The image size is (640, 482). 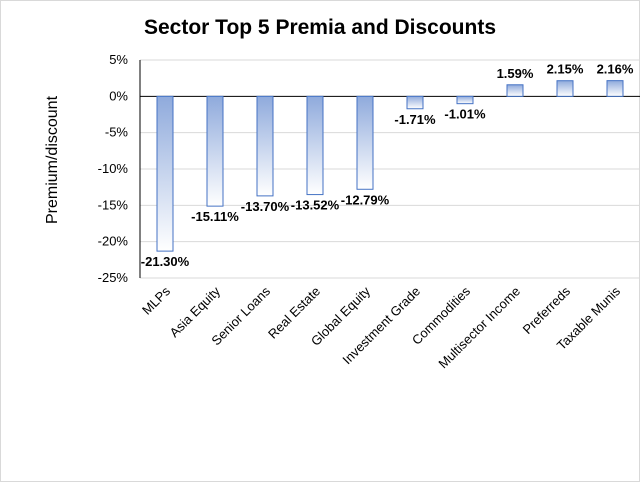 What do you see at coordinates (118, 59) in the screenshot?
I see `y-tick-label: 5%` at bounding box center [118, 59].